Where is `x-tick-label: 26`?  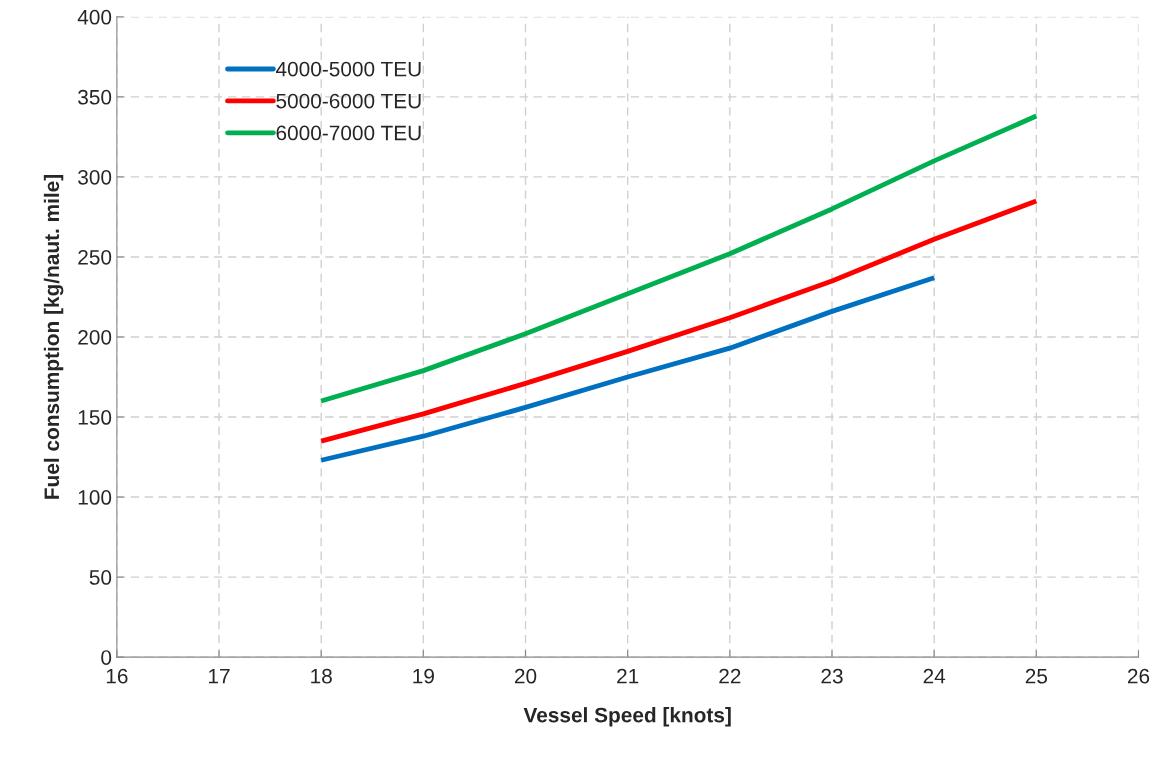
x-tick-label: 26 is located at coordinates (1138, 676).